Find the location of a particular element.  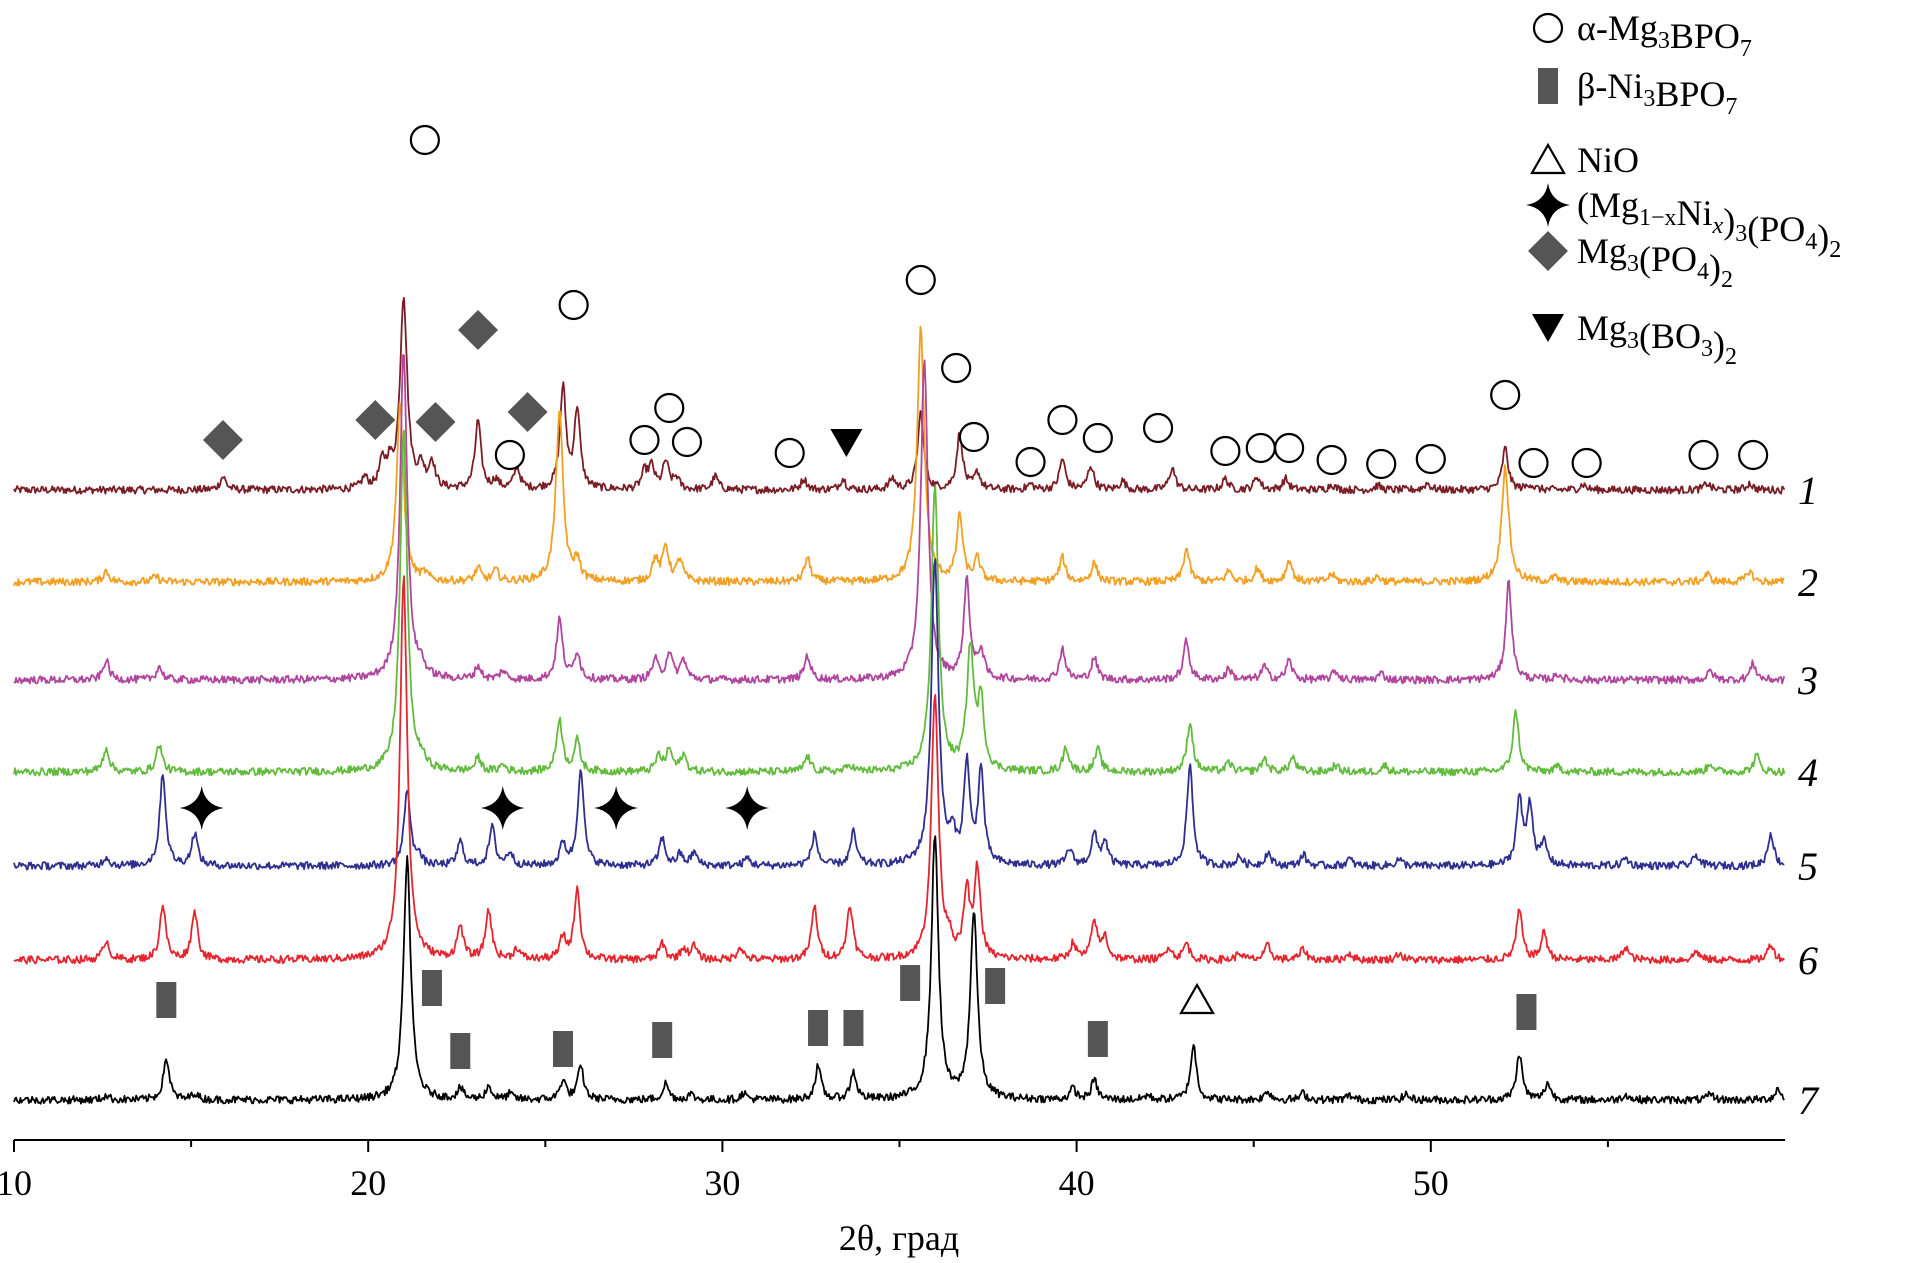

curve-label-3: 3 is located at coordinates (1807, 680).